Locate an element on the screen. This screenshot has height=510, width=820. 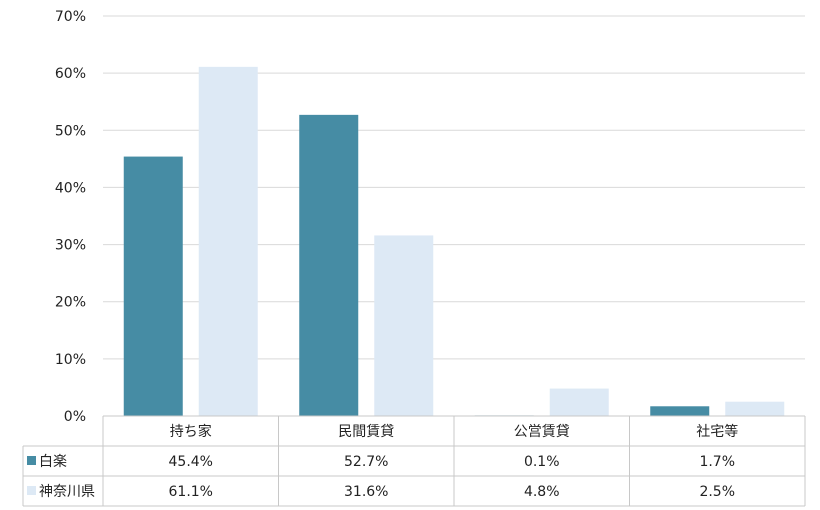
y-tick-label: 20% is located at coordinates (70, 303).